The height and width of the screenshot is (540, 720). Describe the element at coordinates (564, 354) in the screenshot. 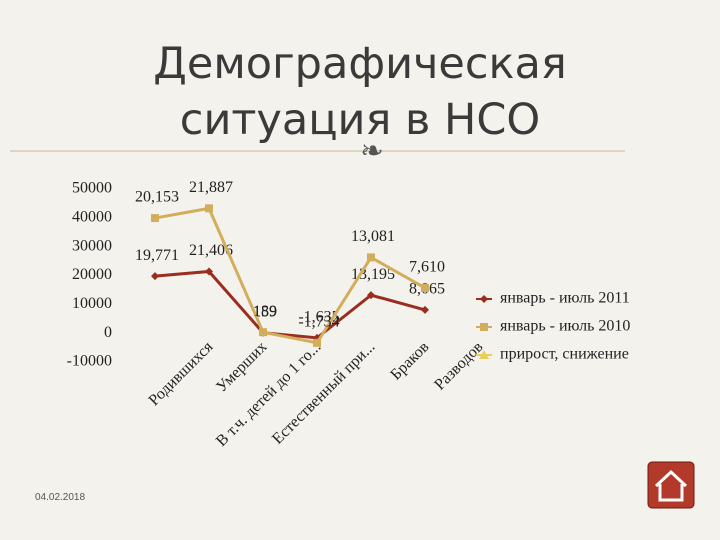

I see `legend-label: прирост, снижение` at that location.